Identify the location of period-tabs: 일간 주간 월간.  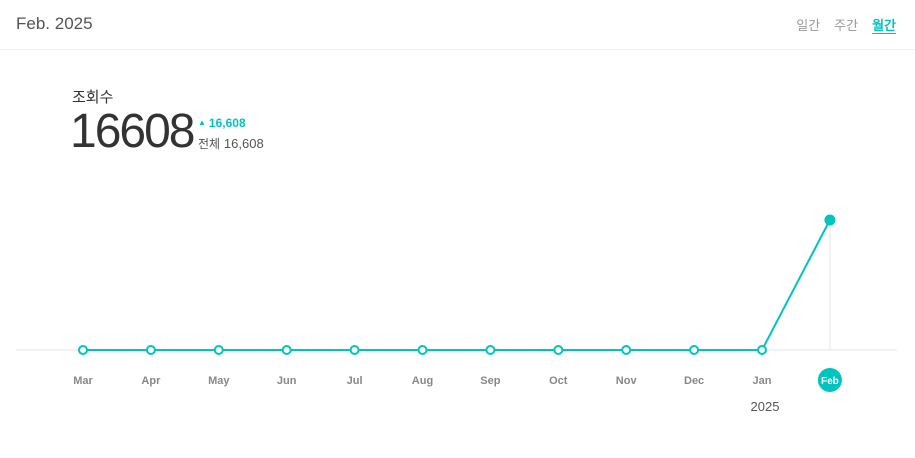
(846, 24).